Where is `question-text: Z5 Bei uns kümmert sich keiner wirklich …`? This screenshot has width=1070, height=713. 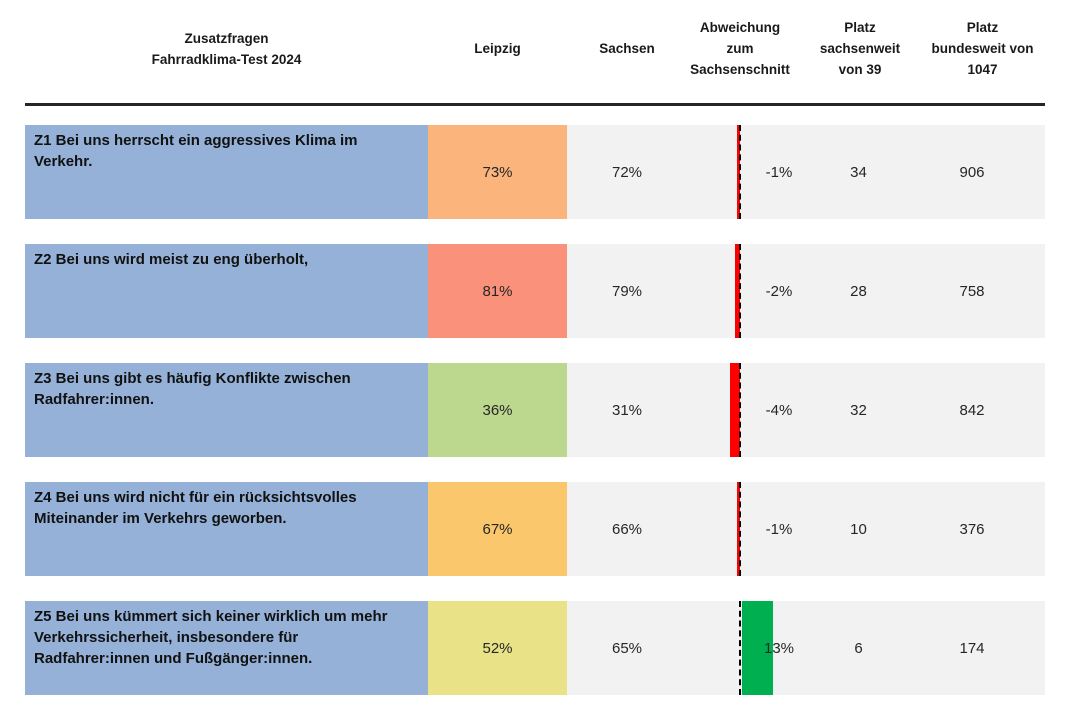
question-text: Z5 Bei uns kümmert sich keiner wirklich … is located at coordinates (211, 637).